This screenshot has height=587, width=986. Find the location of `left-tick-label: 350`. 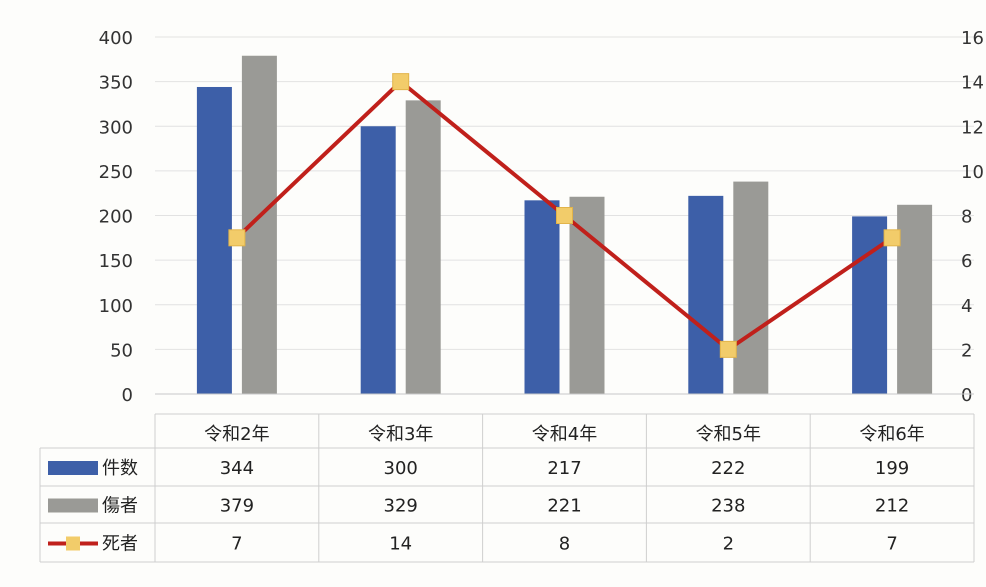

left-tick-label: 350 is located at coordinates (116, 83).